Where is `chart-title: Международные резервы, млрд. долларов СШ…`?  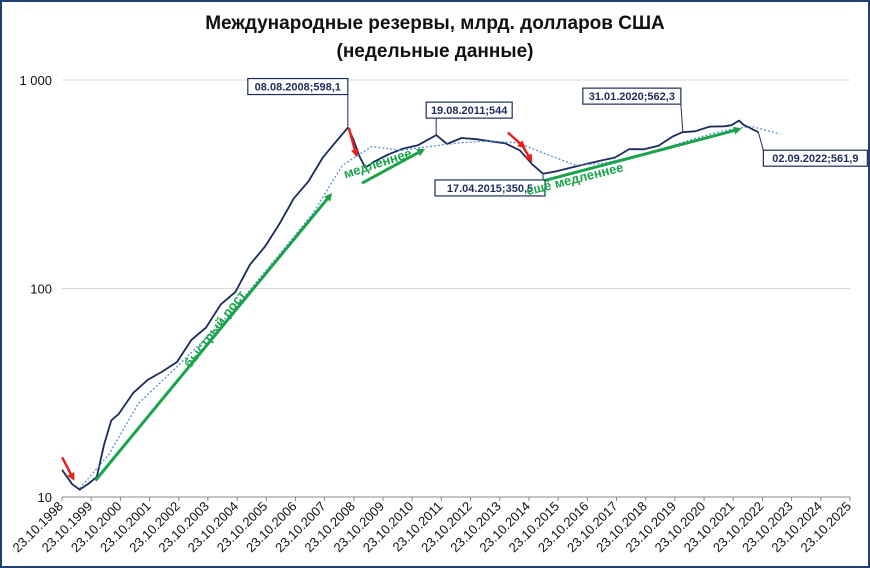 chart-title: Международные резервы, млрд. долларов СШ… is located at coordinates (435, 23).